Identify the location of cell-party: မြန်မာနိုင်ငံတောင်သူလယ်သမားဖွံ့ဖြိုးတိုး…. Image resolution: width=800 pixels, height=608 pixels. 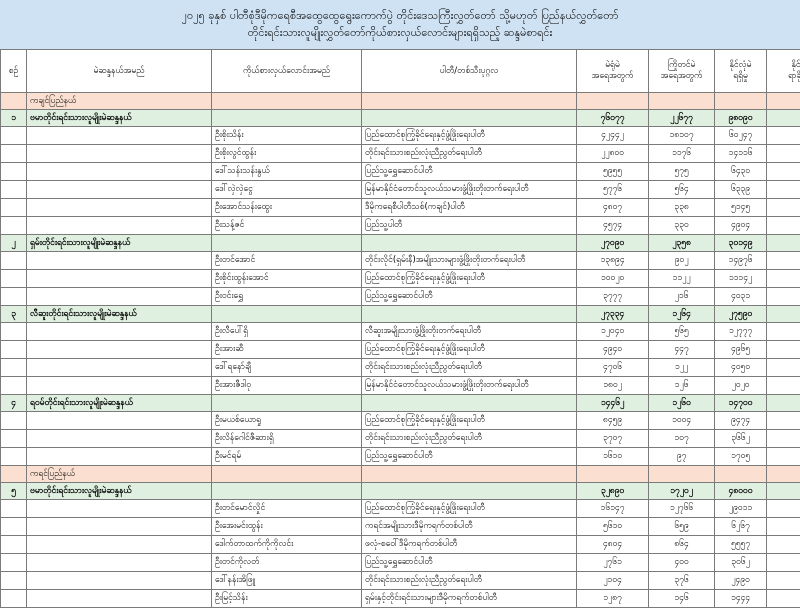
(469, 190).